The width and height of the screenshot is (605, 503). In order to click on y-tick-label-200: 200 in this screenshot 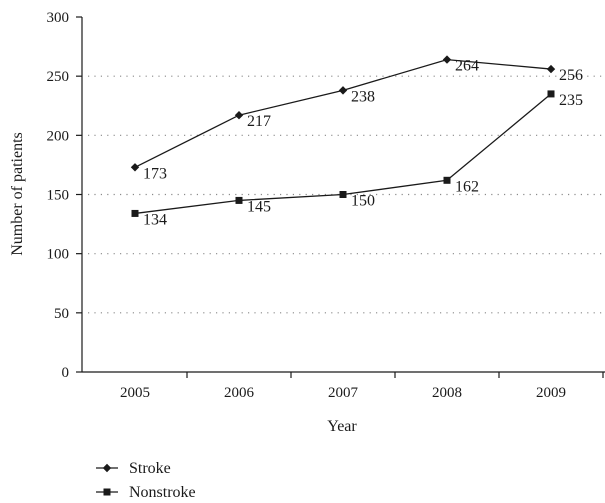, I will do `click(58, 136)`.